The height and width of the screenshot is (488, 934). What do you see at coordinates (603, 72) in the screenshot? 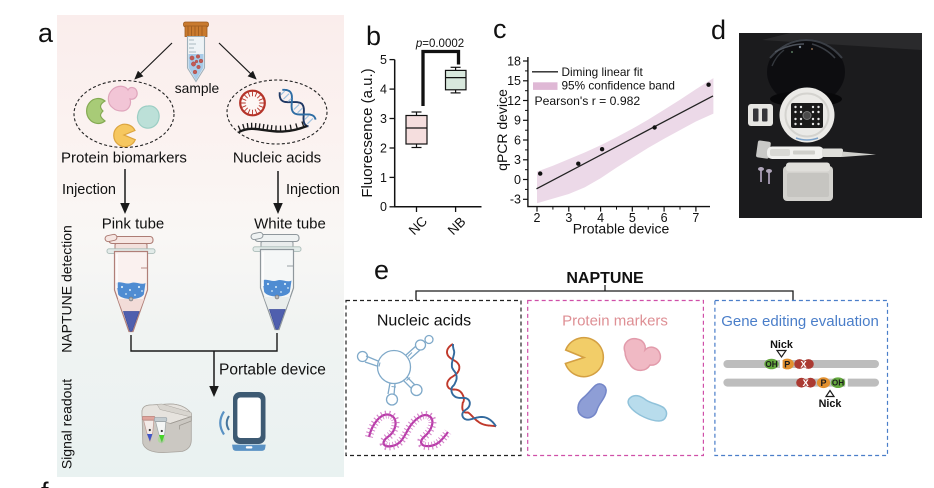
I see `svg-text: Diming linear fit` at bounding box center [603, 72].